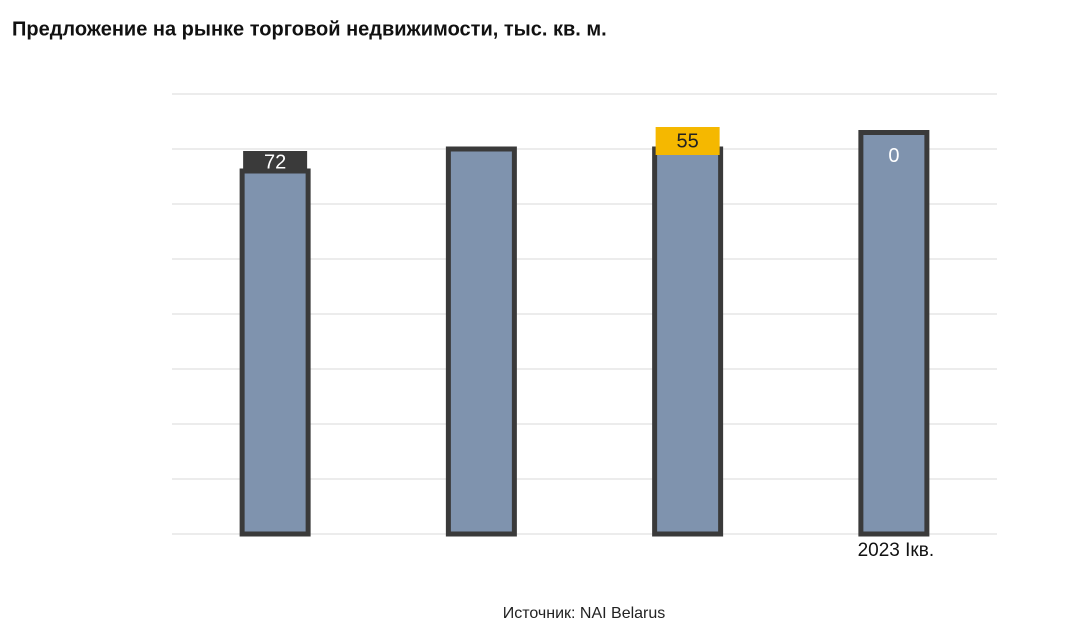 The width and height of the screenshot is (1080, 642). I want to click on data-label: 55, so click(688, 141).